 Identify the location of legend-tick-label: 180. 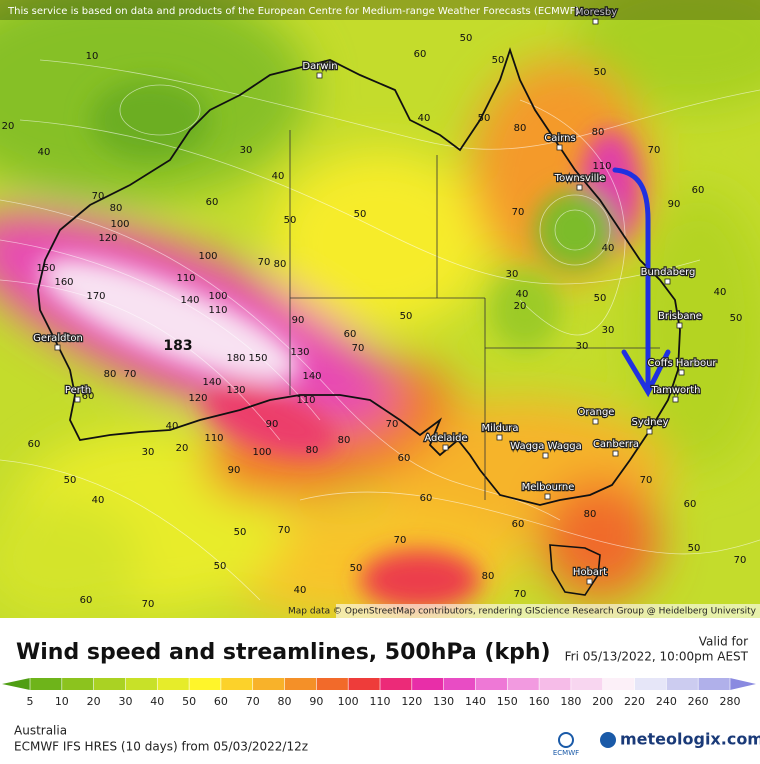
(570, 701).